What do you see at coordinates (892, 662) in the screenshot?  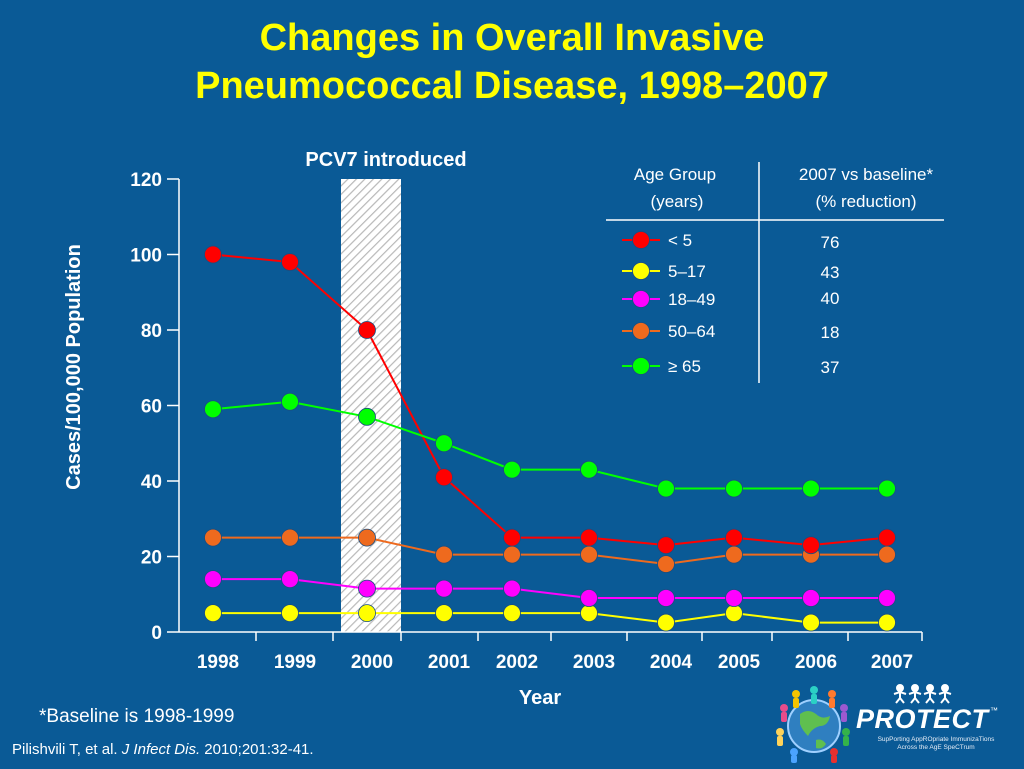 I see `x-tick-label: 2007` at bounding box center [892, 662].